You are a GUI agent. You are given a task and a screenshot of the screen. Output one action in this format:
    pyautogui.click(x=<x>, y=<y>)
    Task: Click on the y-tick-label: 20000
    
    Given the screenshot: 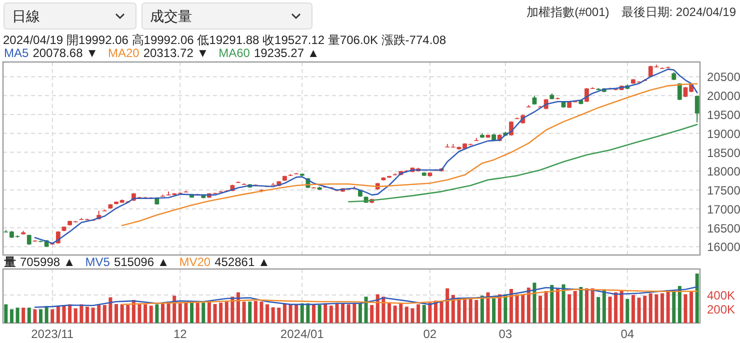 What is the action you would take?
    pyautogui.click(x=723, y=96)
    